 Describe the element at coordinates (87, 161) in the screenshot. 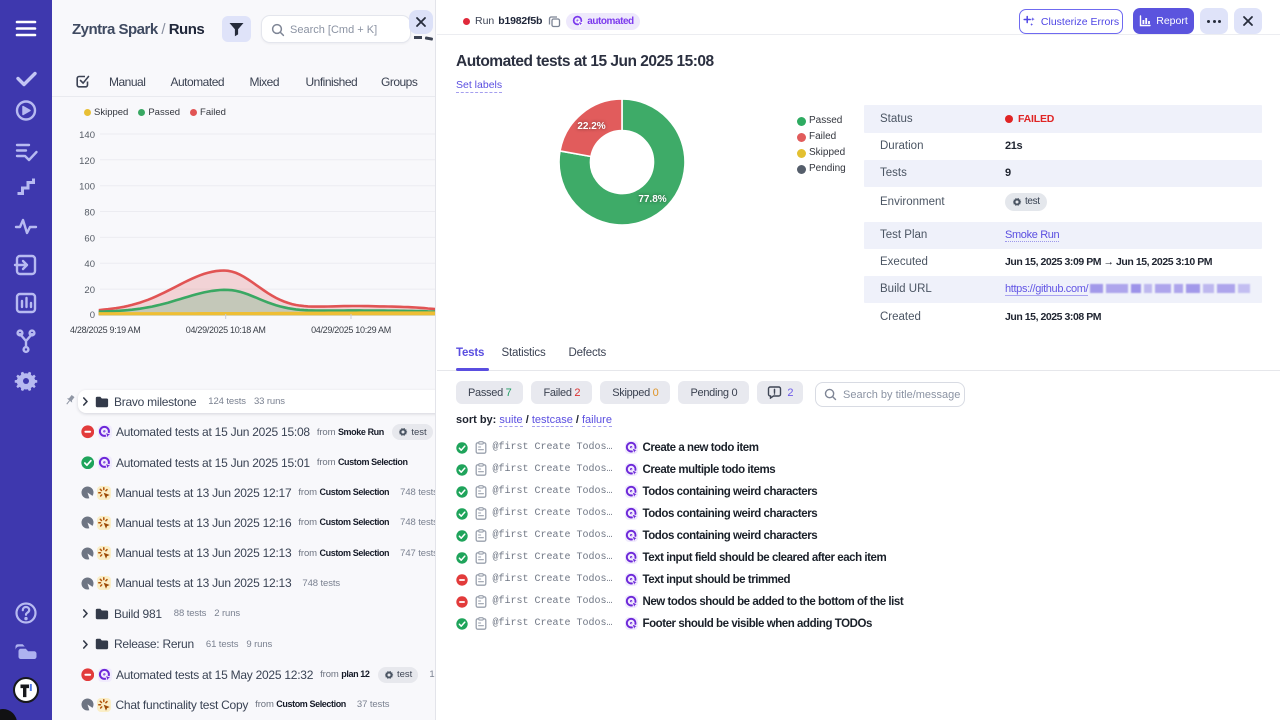

I see `svg-text: 120` at that location.